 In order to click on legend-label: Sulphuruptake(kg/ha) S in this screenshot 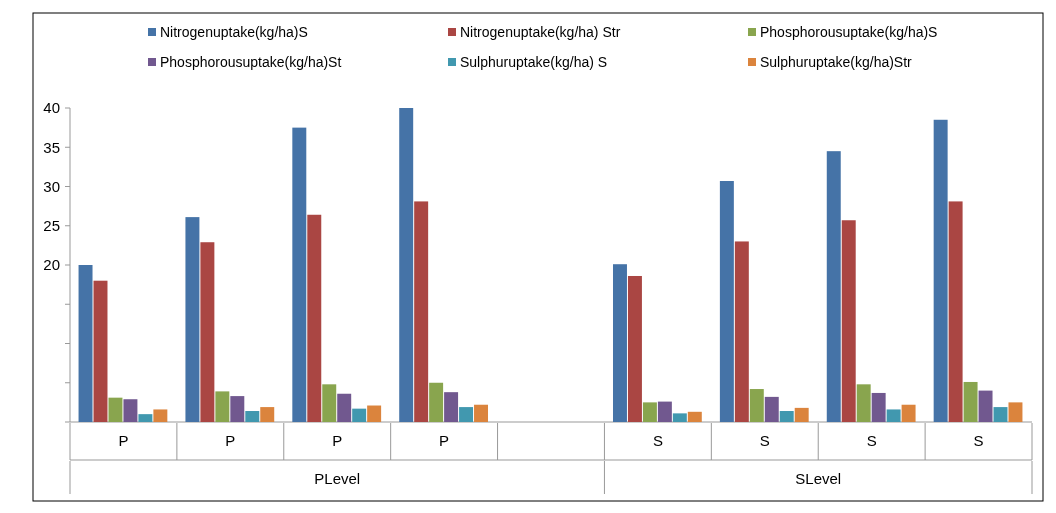, I will do `click(534, 62)`.